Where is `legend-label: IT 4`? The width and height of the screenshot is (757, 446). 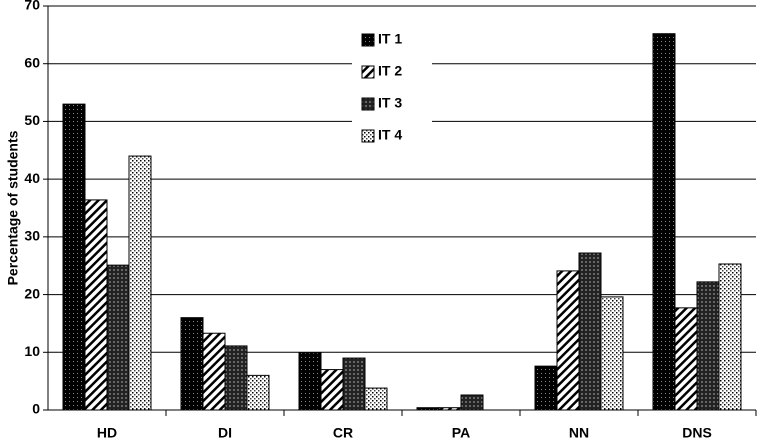 legend-label: IT 4 is located at coordinates (390, 135).